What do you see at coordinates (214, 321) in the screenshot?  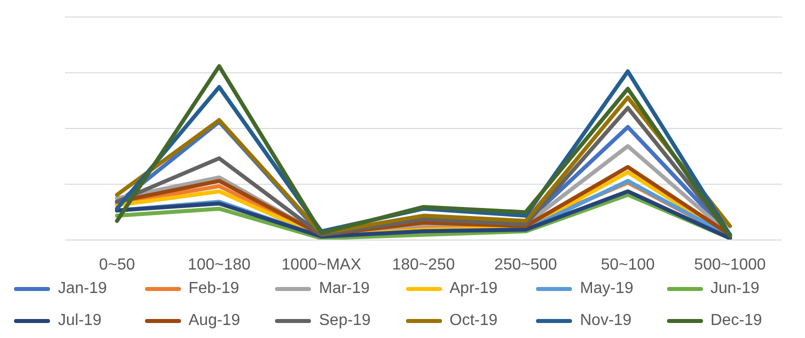 I see `legend-label: Aug-19` at bounding box center [214, 321].